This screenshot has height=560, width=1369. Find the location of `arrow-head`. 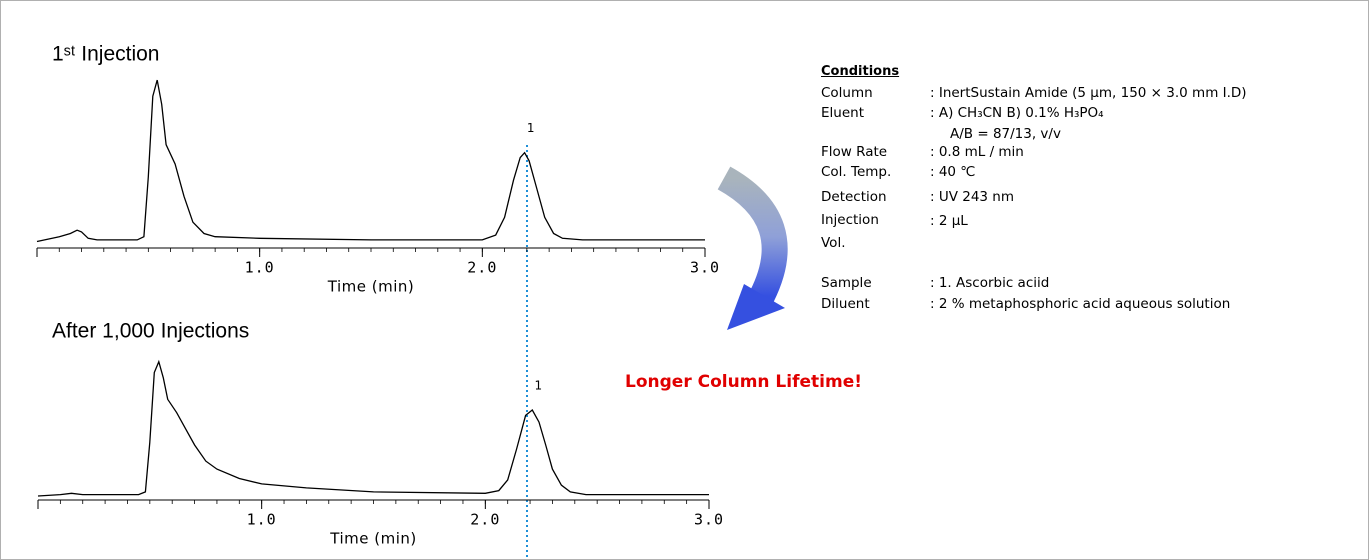

arrow-head is located at coordinates (756, 307).